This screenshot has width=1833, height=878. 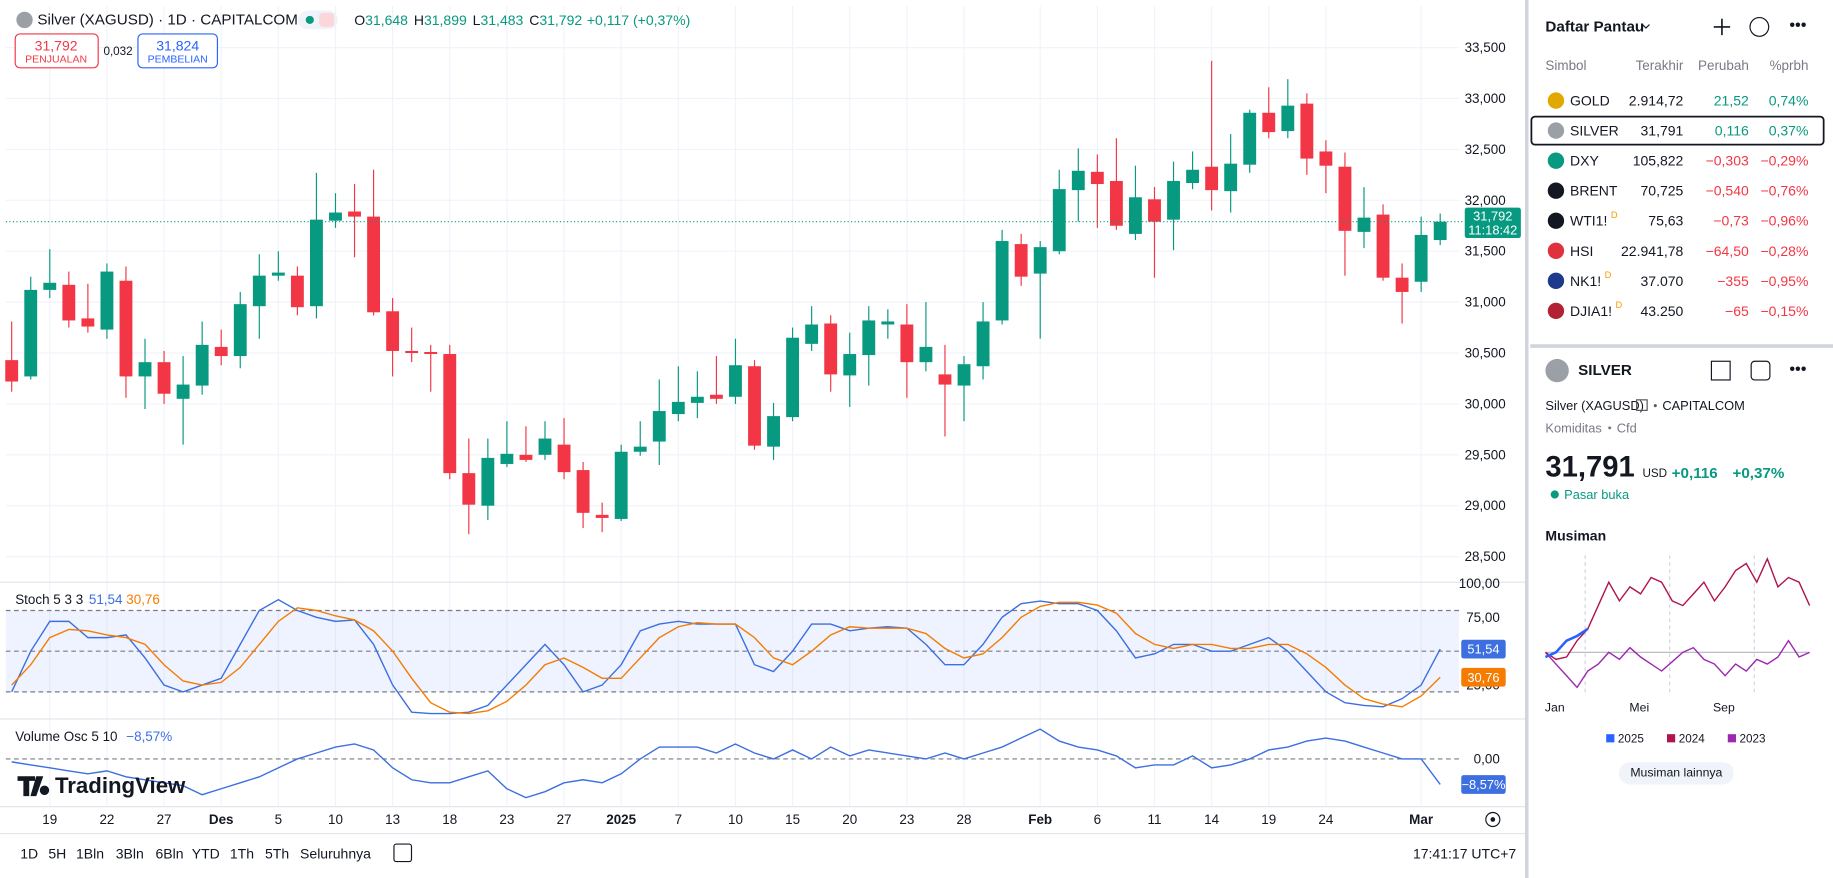 I want to click on countdown: 11:18:42, so click(x=1492, y=229).